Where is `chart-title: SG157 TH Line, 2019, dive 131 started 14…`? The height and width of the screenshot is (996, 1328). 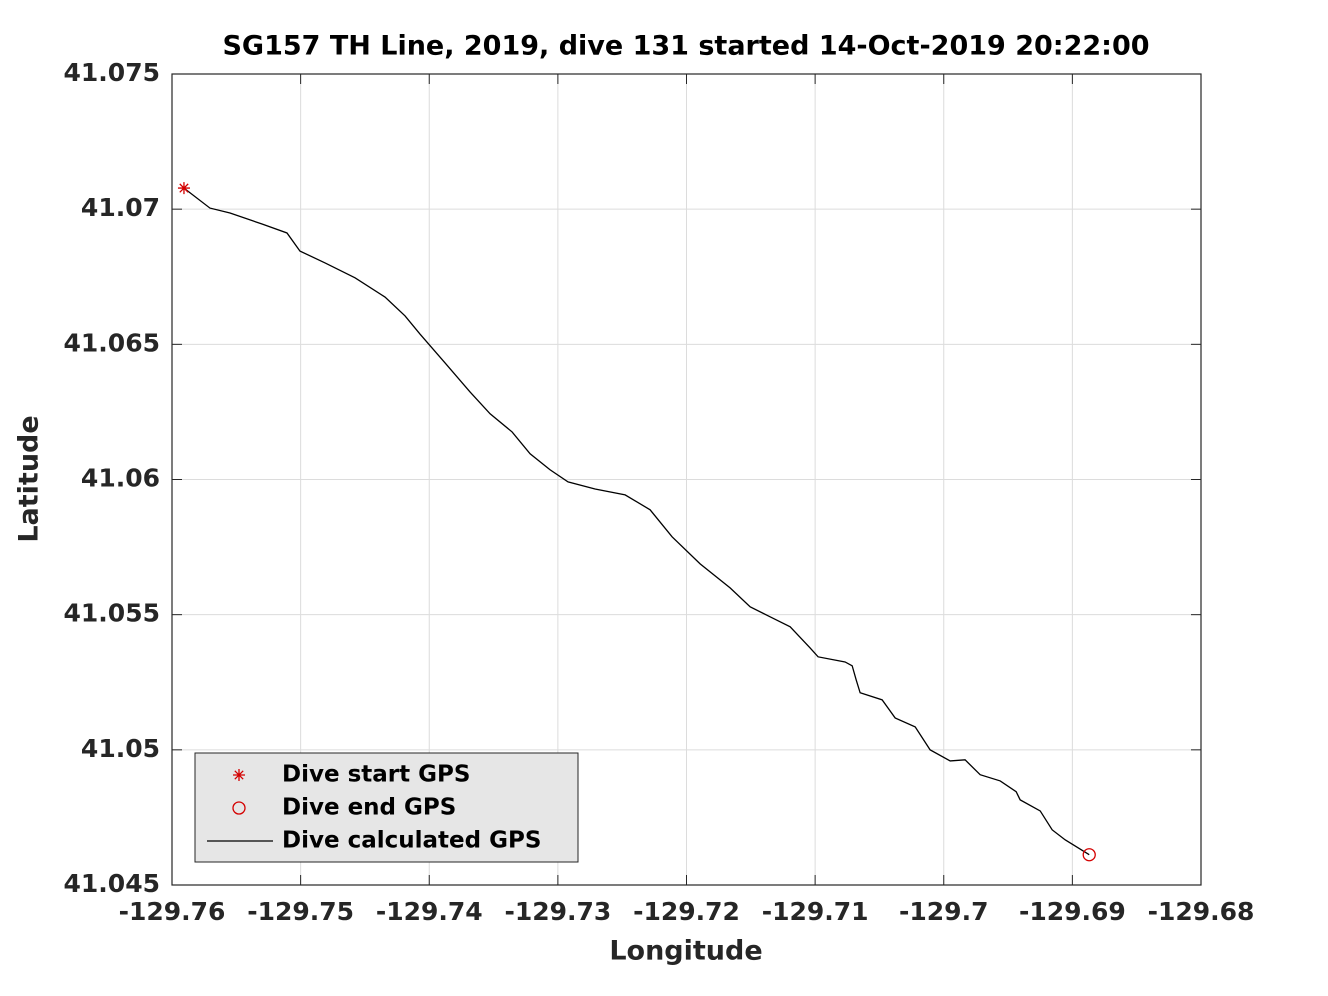 chart-title: SG157 TH Line, 2019, dive 131 started 14… is located at coordinates (685, 46).